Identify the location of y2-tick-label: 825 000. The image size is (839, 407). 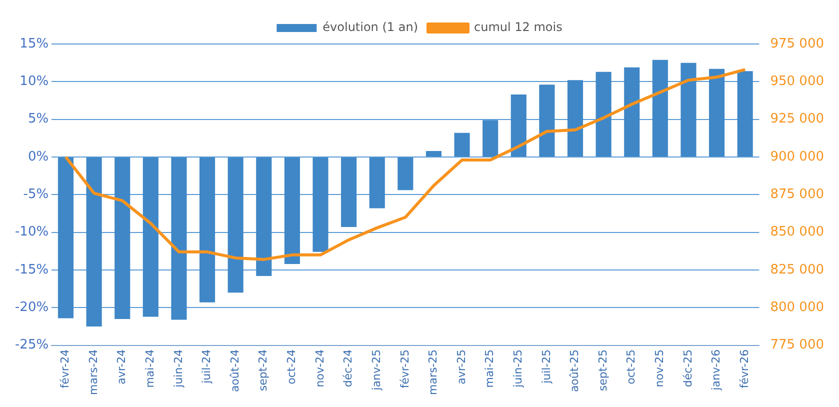
(797, 270).